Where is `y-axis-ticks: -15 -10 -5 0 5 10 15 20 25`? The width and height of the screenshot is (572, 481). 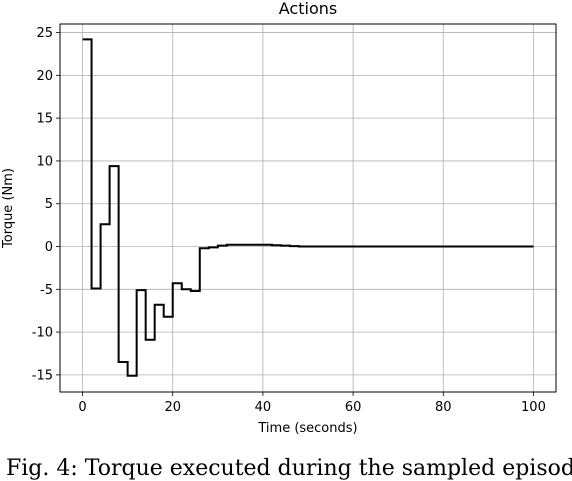
y-axis-ticks: -15 -10 -5 0 5 10 15 20 25 is located at coordinates (46, 204).